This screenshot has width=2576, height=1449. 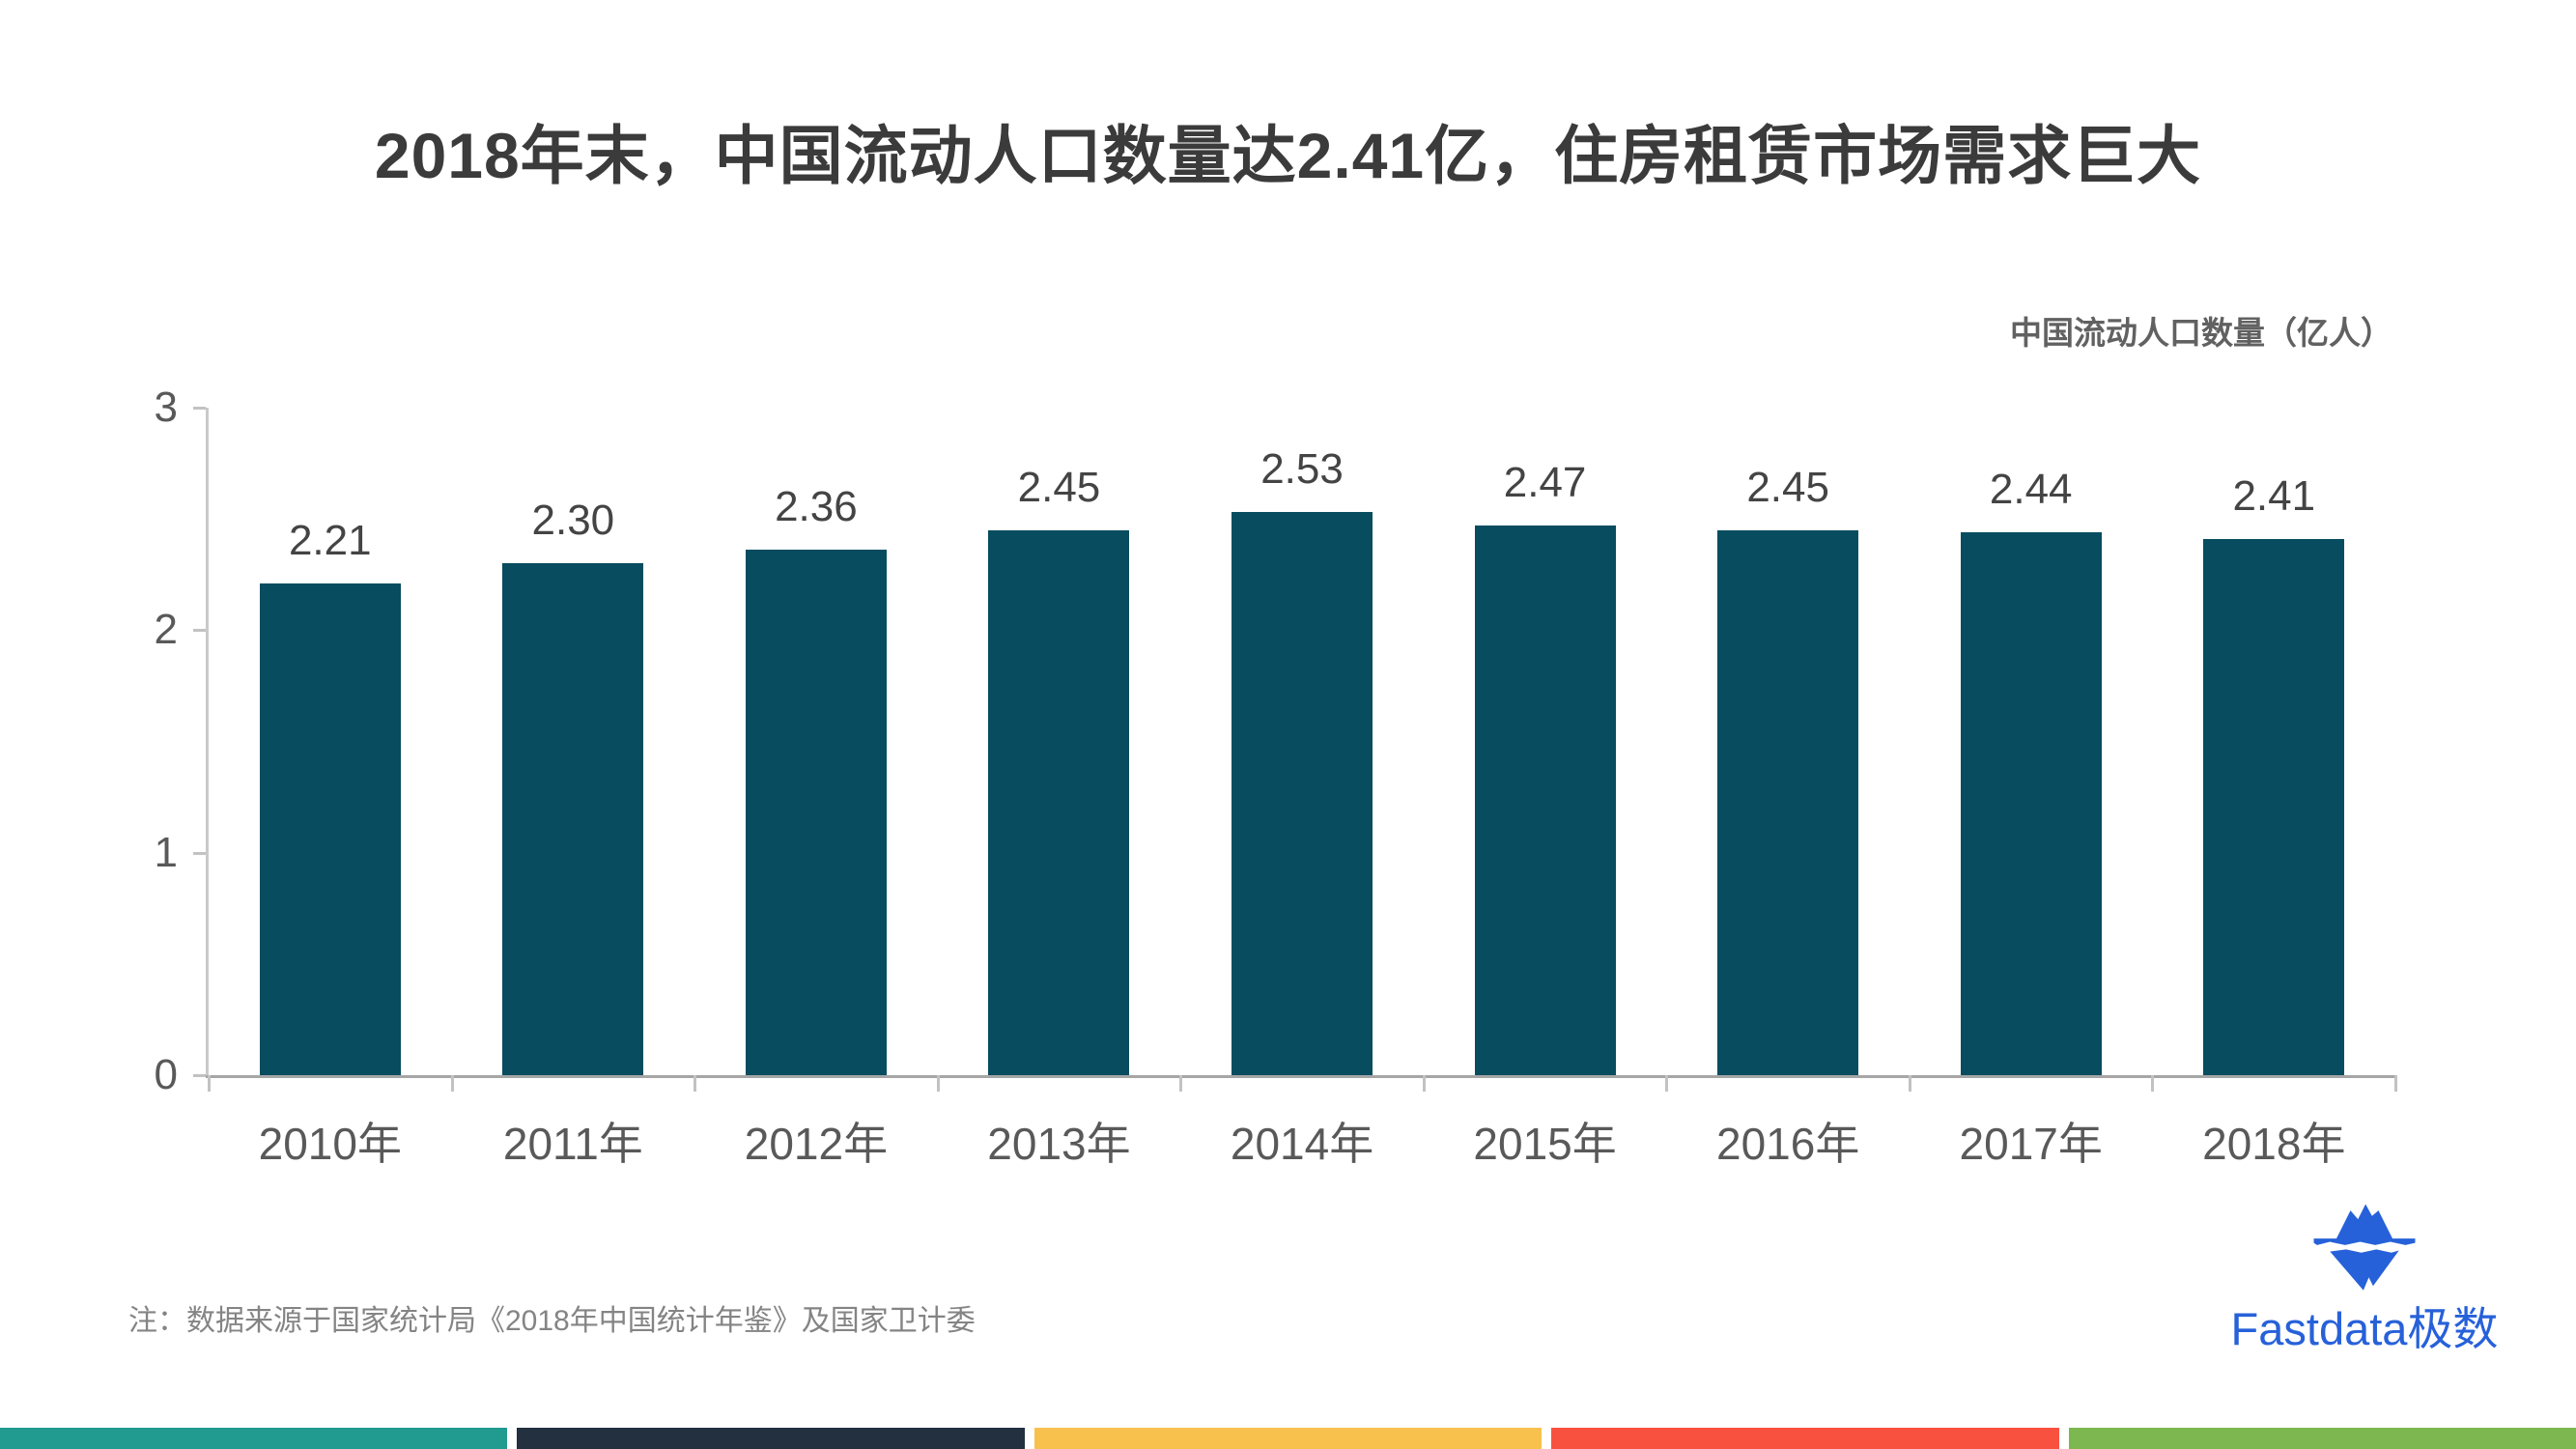 I want to click on bar-value-label: 2.36, so click(x=816, y=506).